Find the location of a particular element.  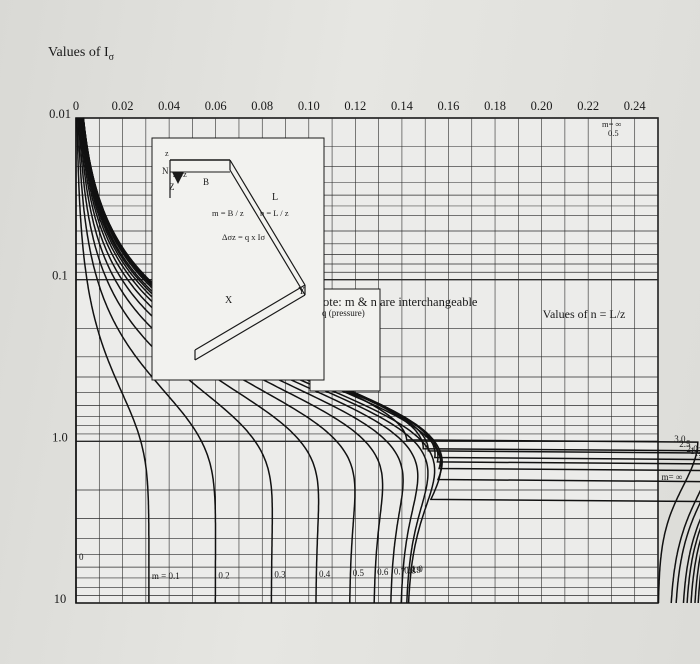

y-tick-label: 0.08 is located at coordinates (262, 106).